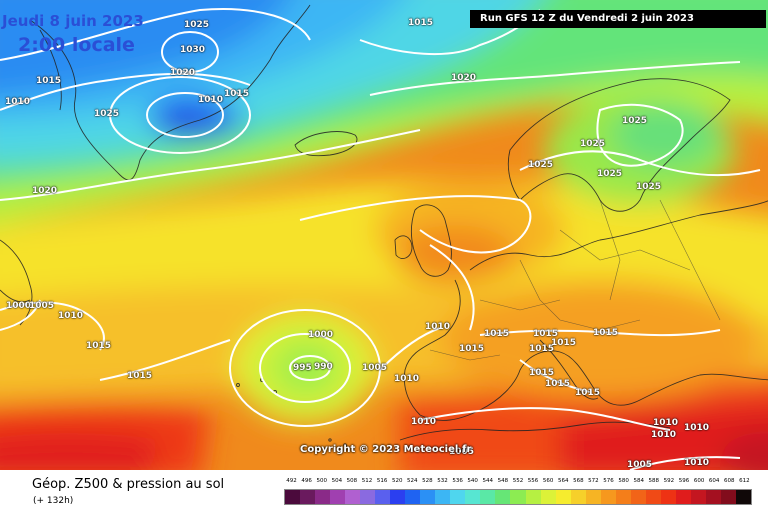 Image resolution: width=768 pixels, height=512 pixels. Describe the element at coordinates (457, 481) in the screenshot. I see `scale-tick-label: 536` at that location.